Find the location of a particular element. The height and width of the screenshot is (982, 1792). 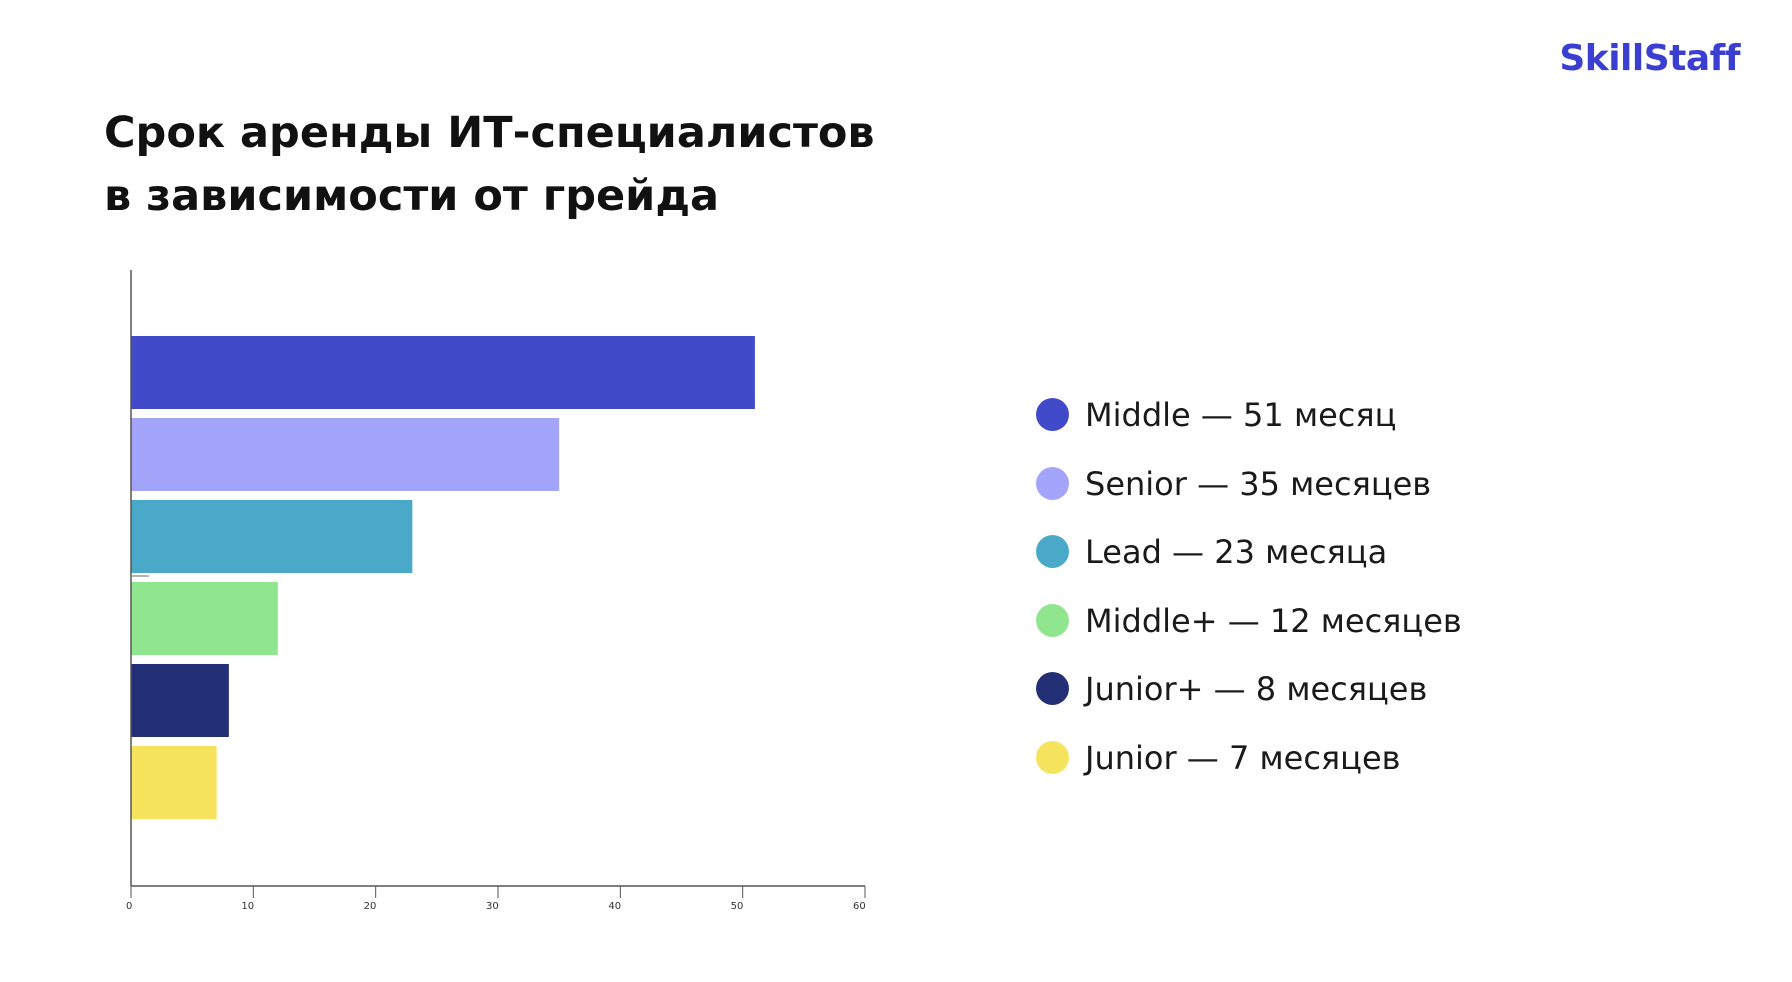

brand-logo: SkillStaff is located at coordinates (1649, 58).